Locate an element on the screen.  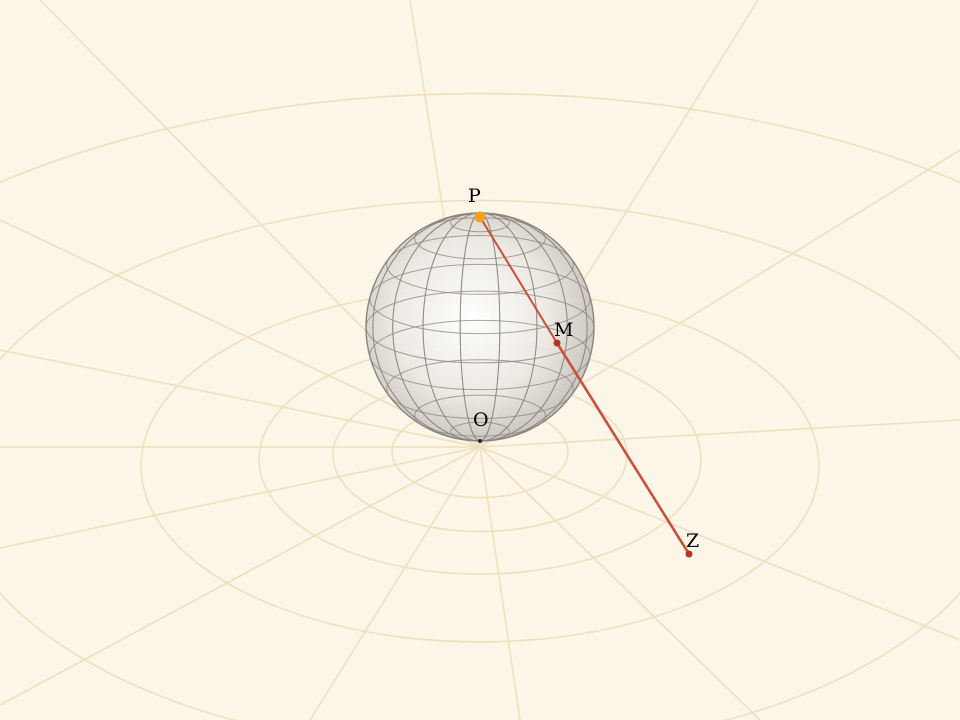
point-o-marker is located at coordinates (480, 441).